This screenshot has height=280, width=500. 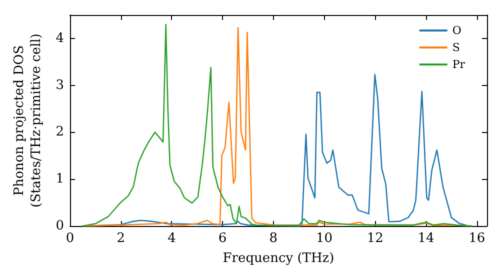 What do you see at coordinates (60, 132) in the screenshot?
I see `y-tick-label: 2` at bounding box center [60, 132].